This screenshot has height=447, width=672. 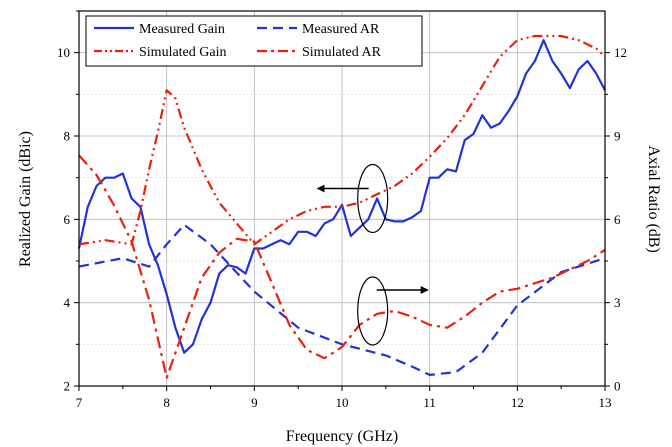 What do you see at coordinates (79, 402) in the screenshot?
I see `x-tick-label: 7` at bounding box center [79, 402].